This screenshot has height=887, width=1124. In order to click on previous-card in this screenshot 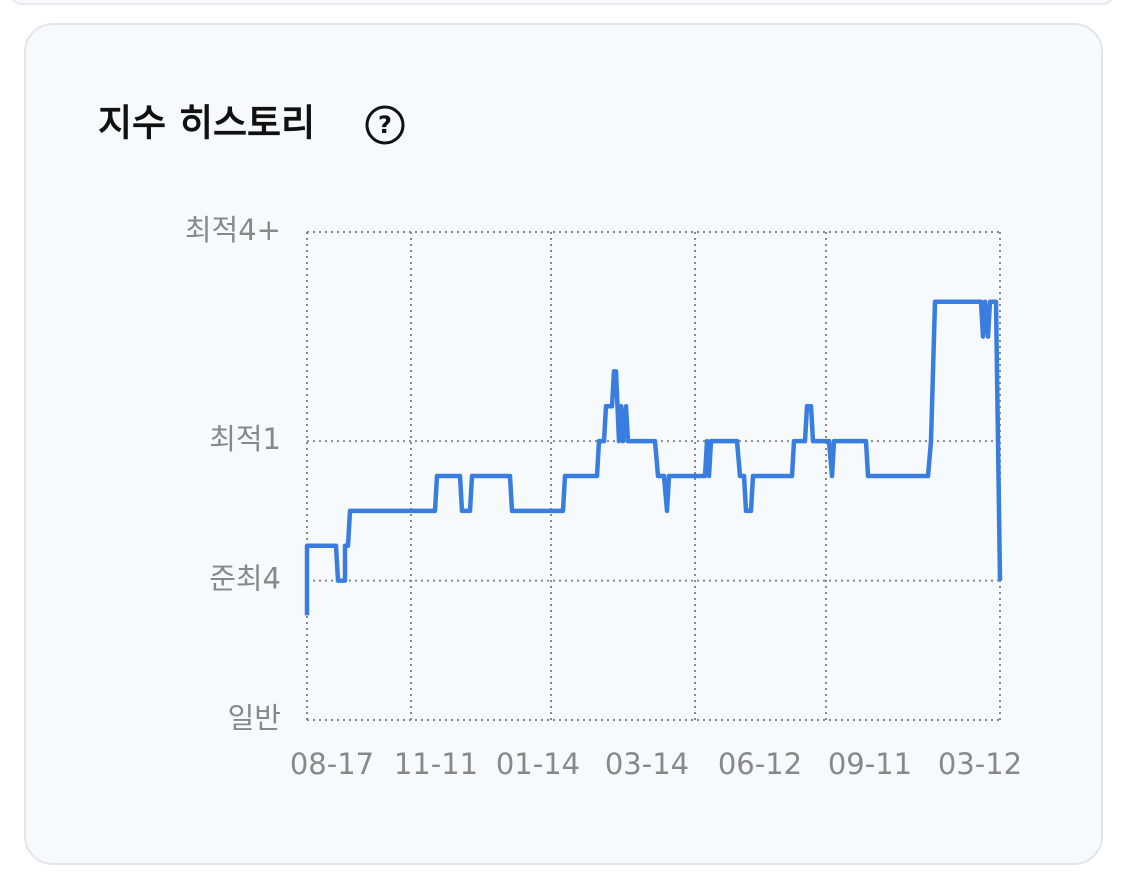, I will do `click(562, 2)`.